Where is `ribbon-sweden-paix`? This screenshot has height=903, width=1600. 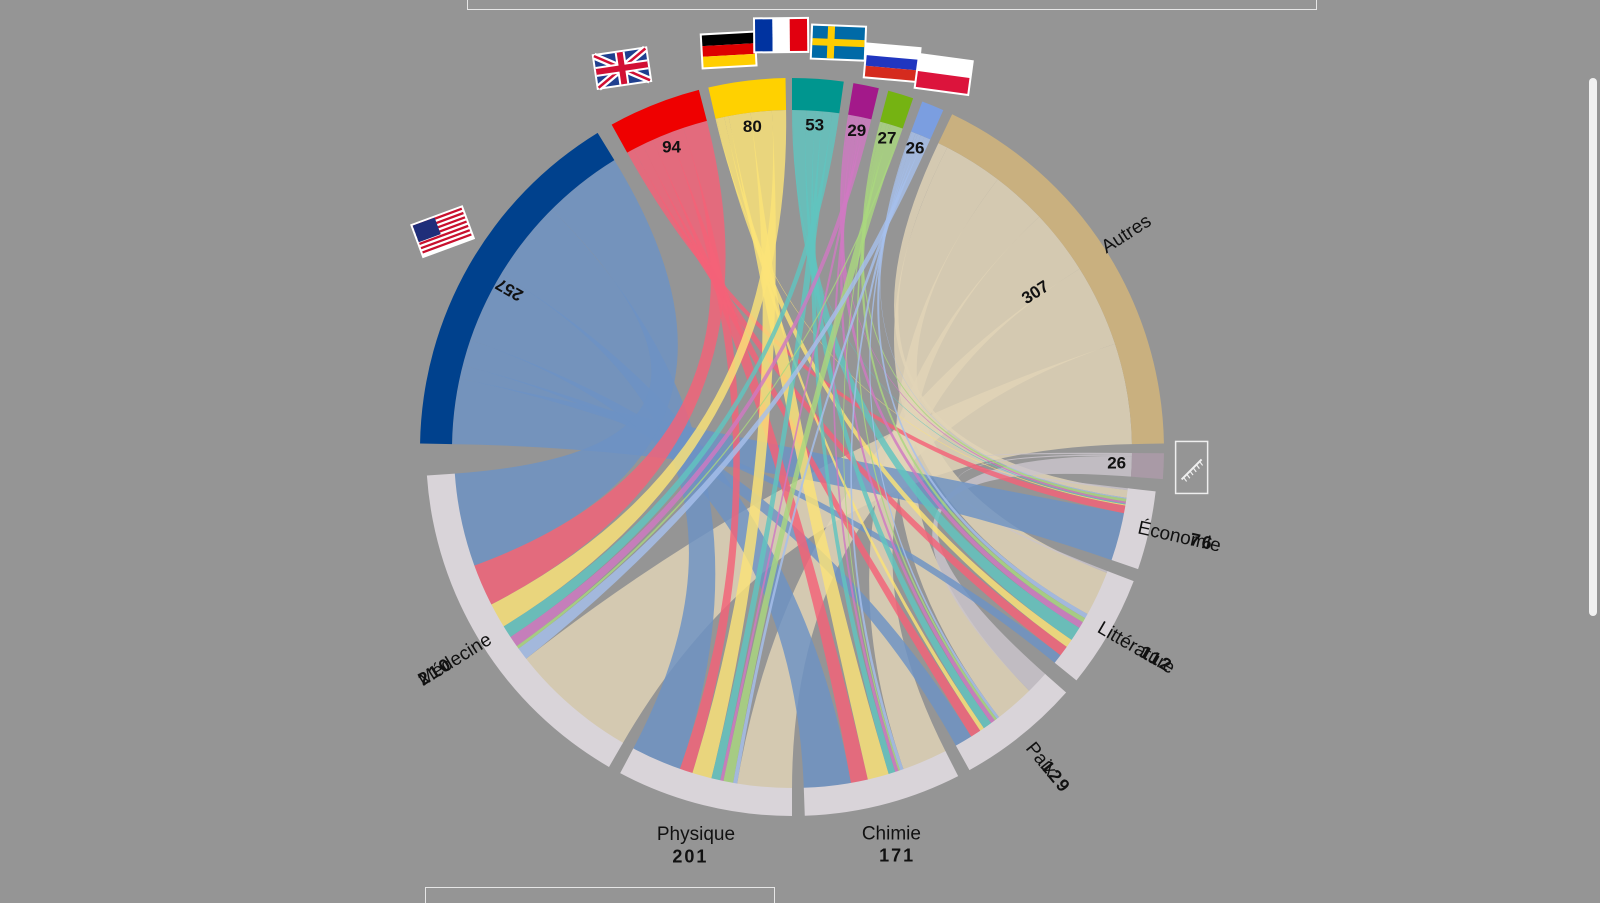
ribbon-sweden-paix is located at coordinates (918, 420).